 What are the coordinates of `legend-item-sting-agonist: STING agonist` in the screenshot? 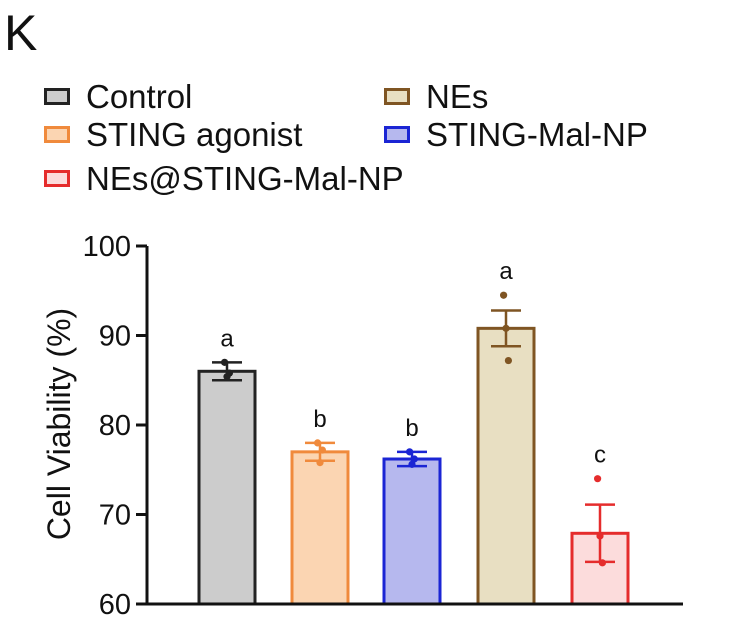 It's located at (173, 134).